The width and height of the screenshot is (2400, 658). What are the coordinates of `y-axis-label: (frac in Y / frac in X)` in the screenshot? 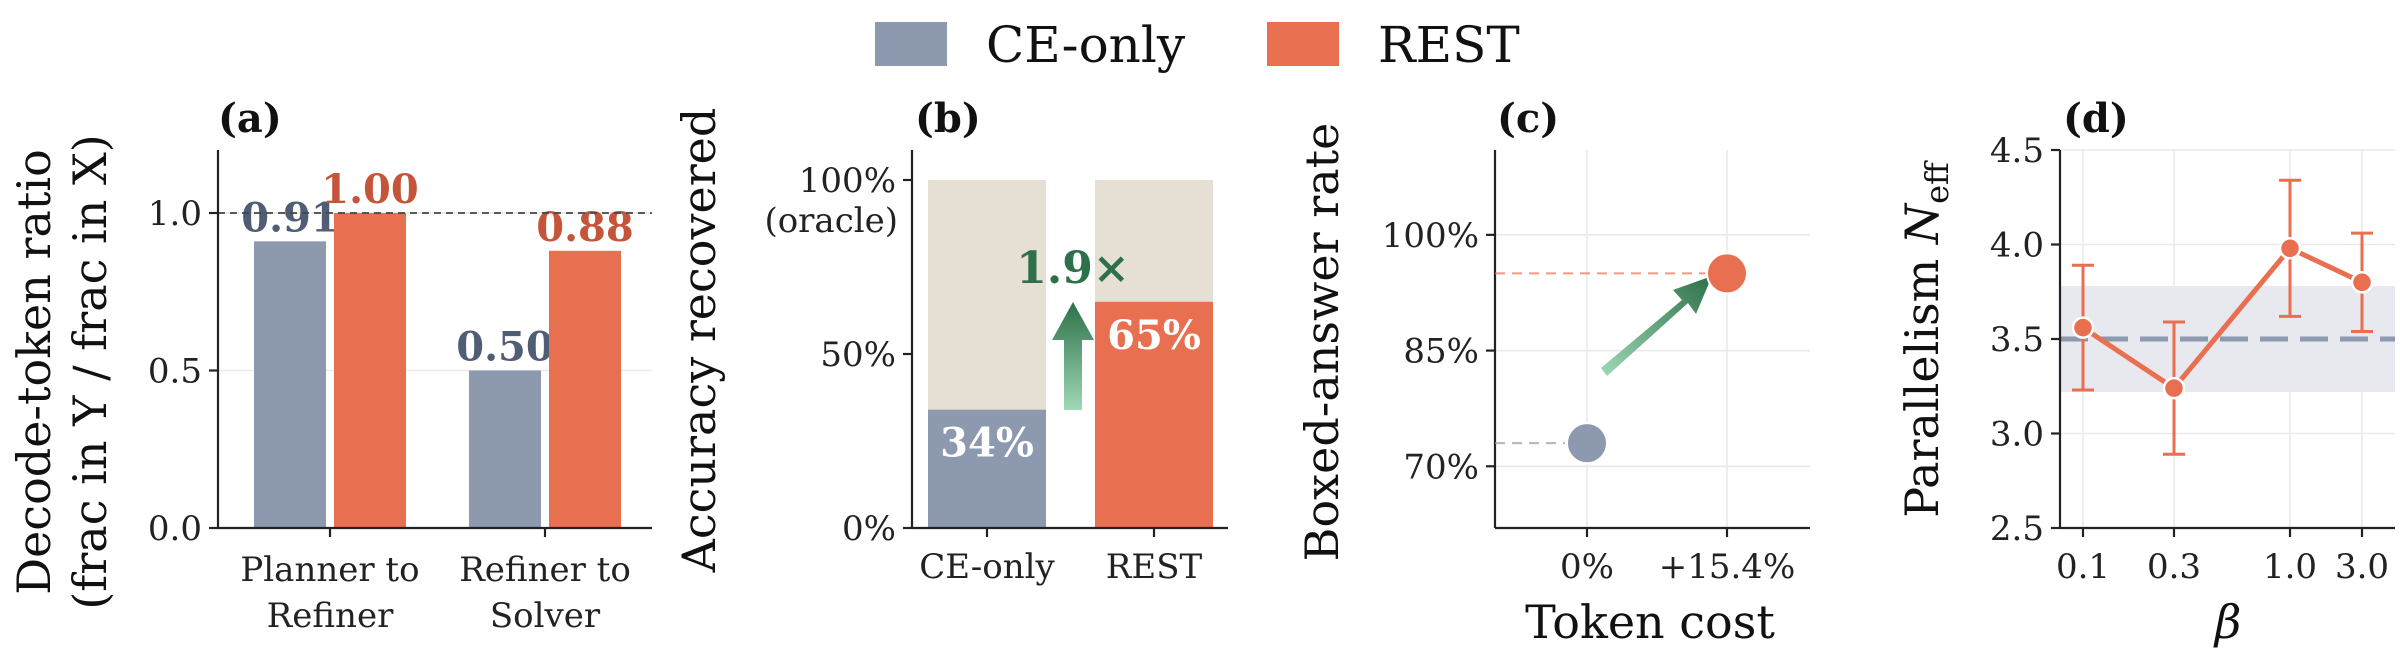 It's located at (90, 371).